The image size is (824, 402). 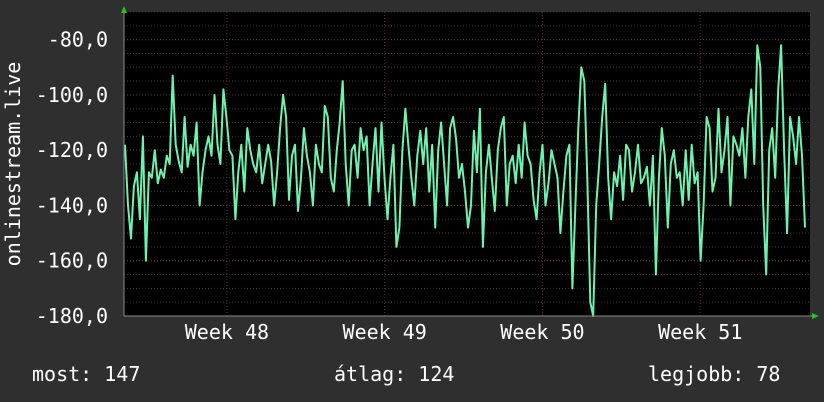 I want to click on footer-now: most: 147, so click(x=86, y=374).